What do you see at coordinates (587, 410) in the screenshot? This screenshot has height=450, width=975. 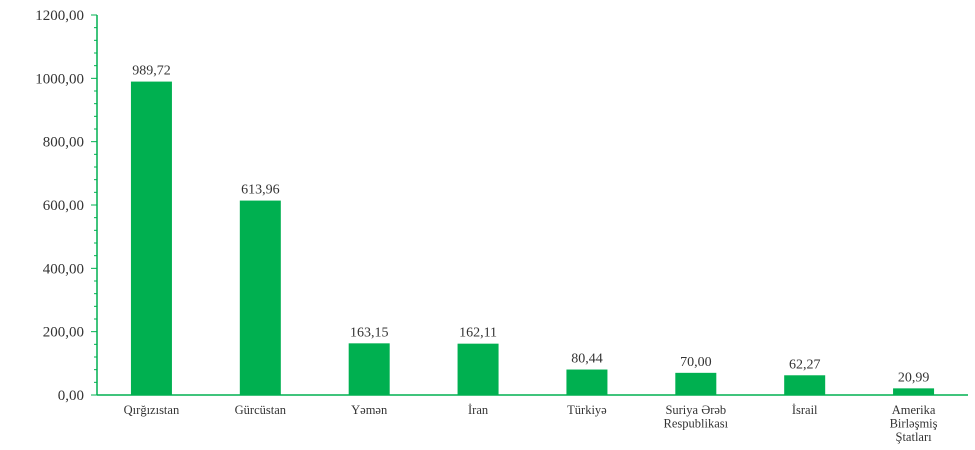 I see `x-tick-label: Türkiyə` at bounding box center [587, 410].